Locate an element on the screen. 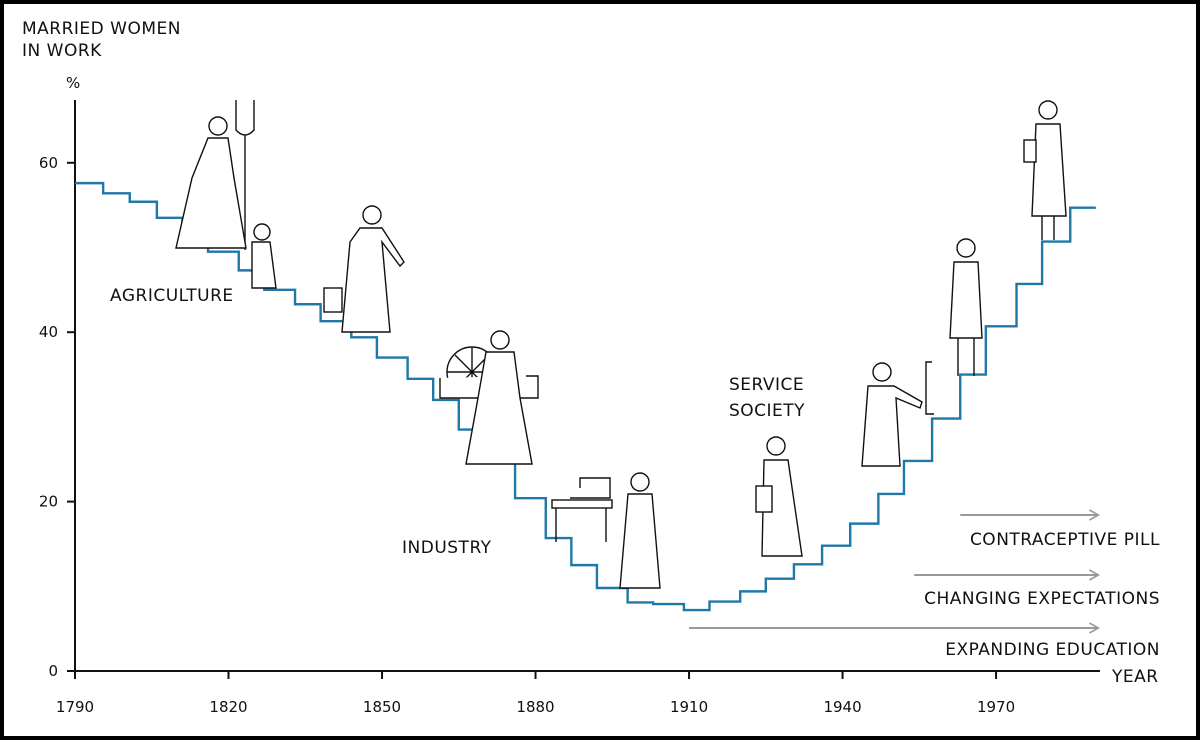  x-tick-label: 1970 is located at coordinates (996, 707).